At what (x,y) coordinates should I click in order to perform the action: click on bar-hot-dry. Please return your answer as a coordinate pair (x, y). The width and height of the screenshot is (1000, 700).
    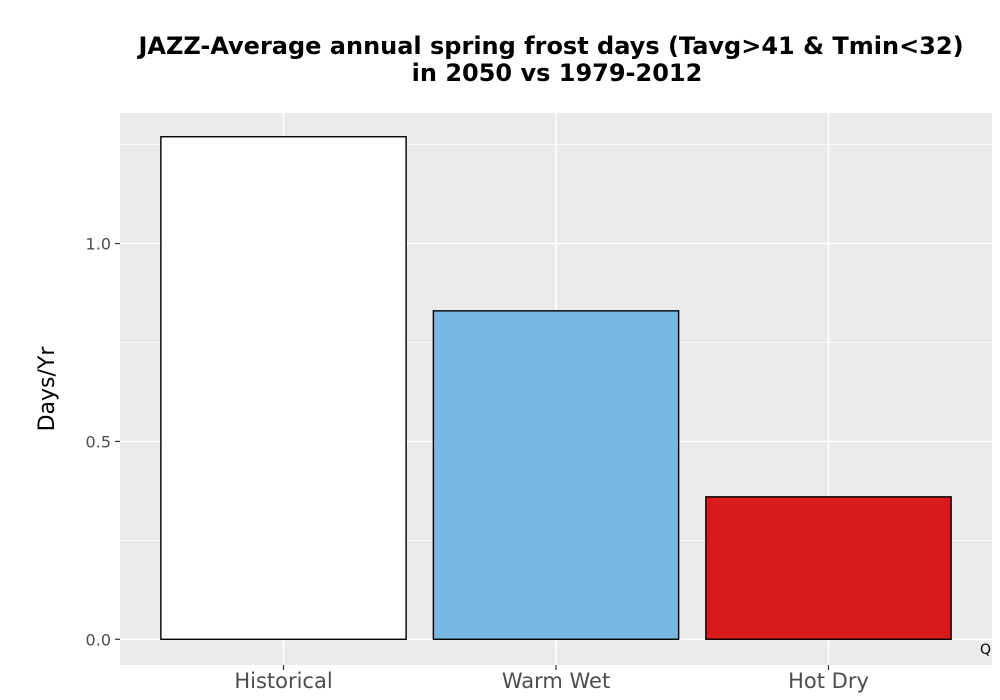
    Looking at the image, I should click on (828, 568).